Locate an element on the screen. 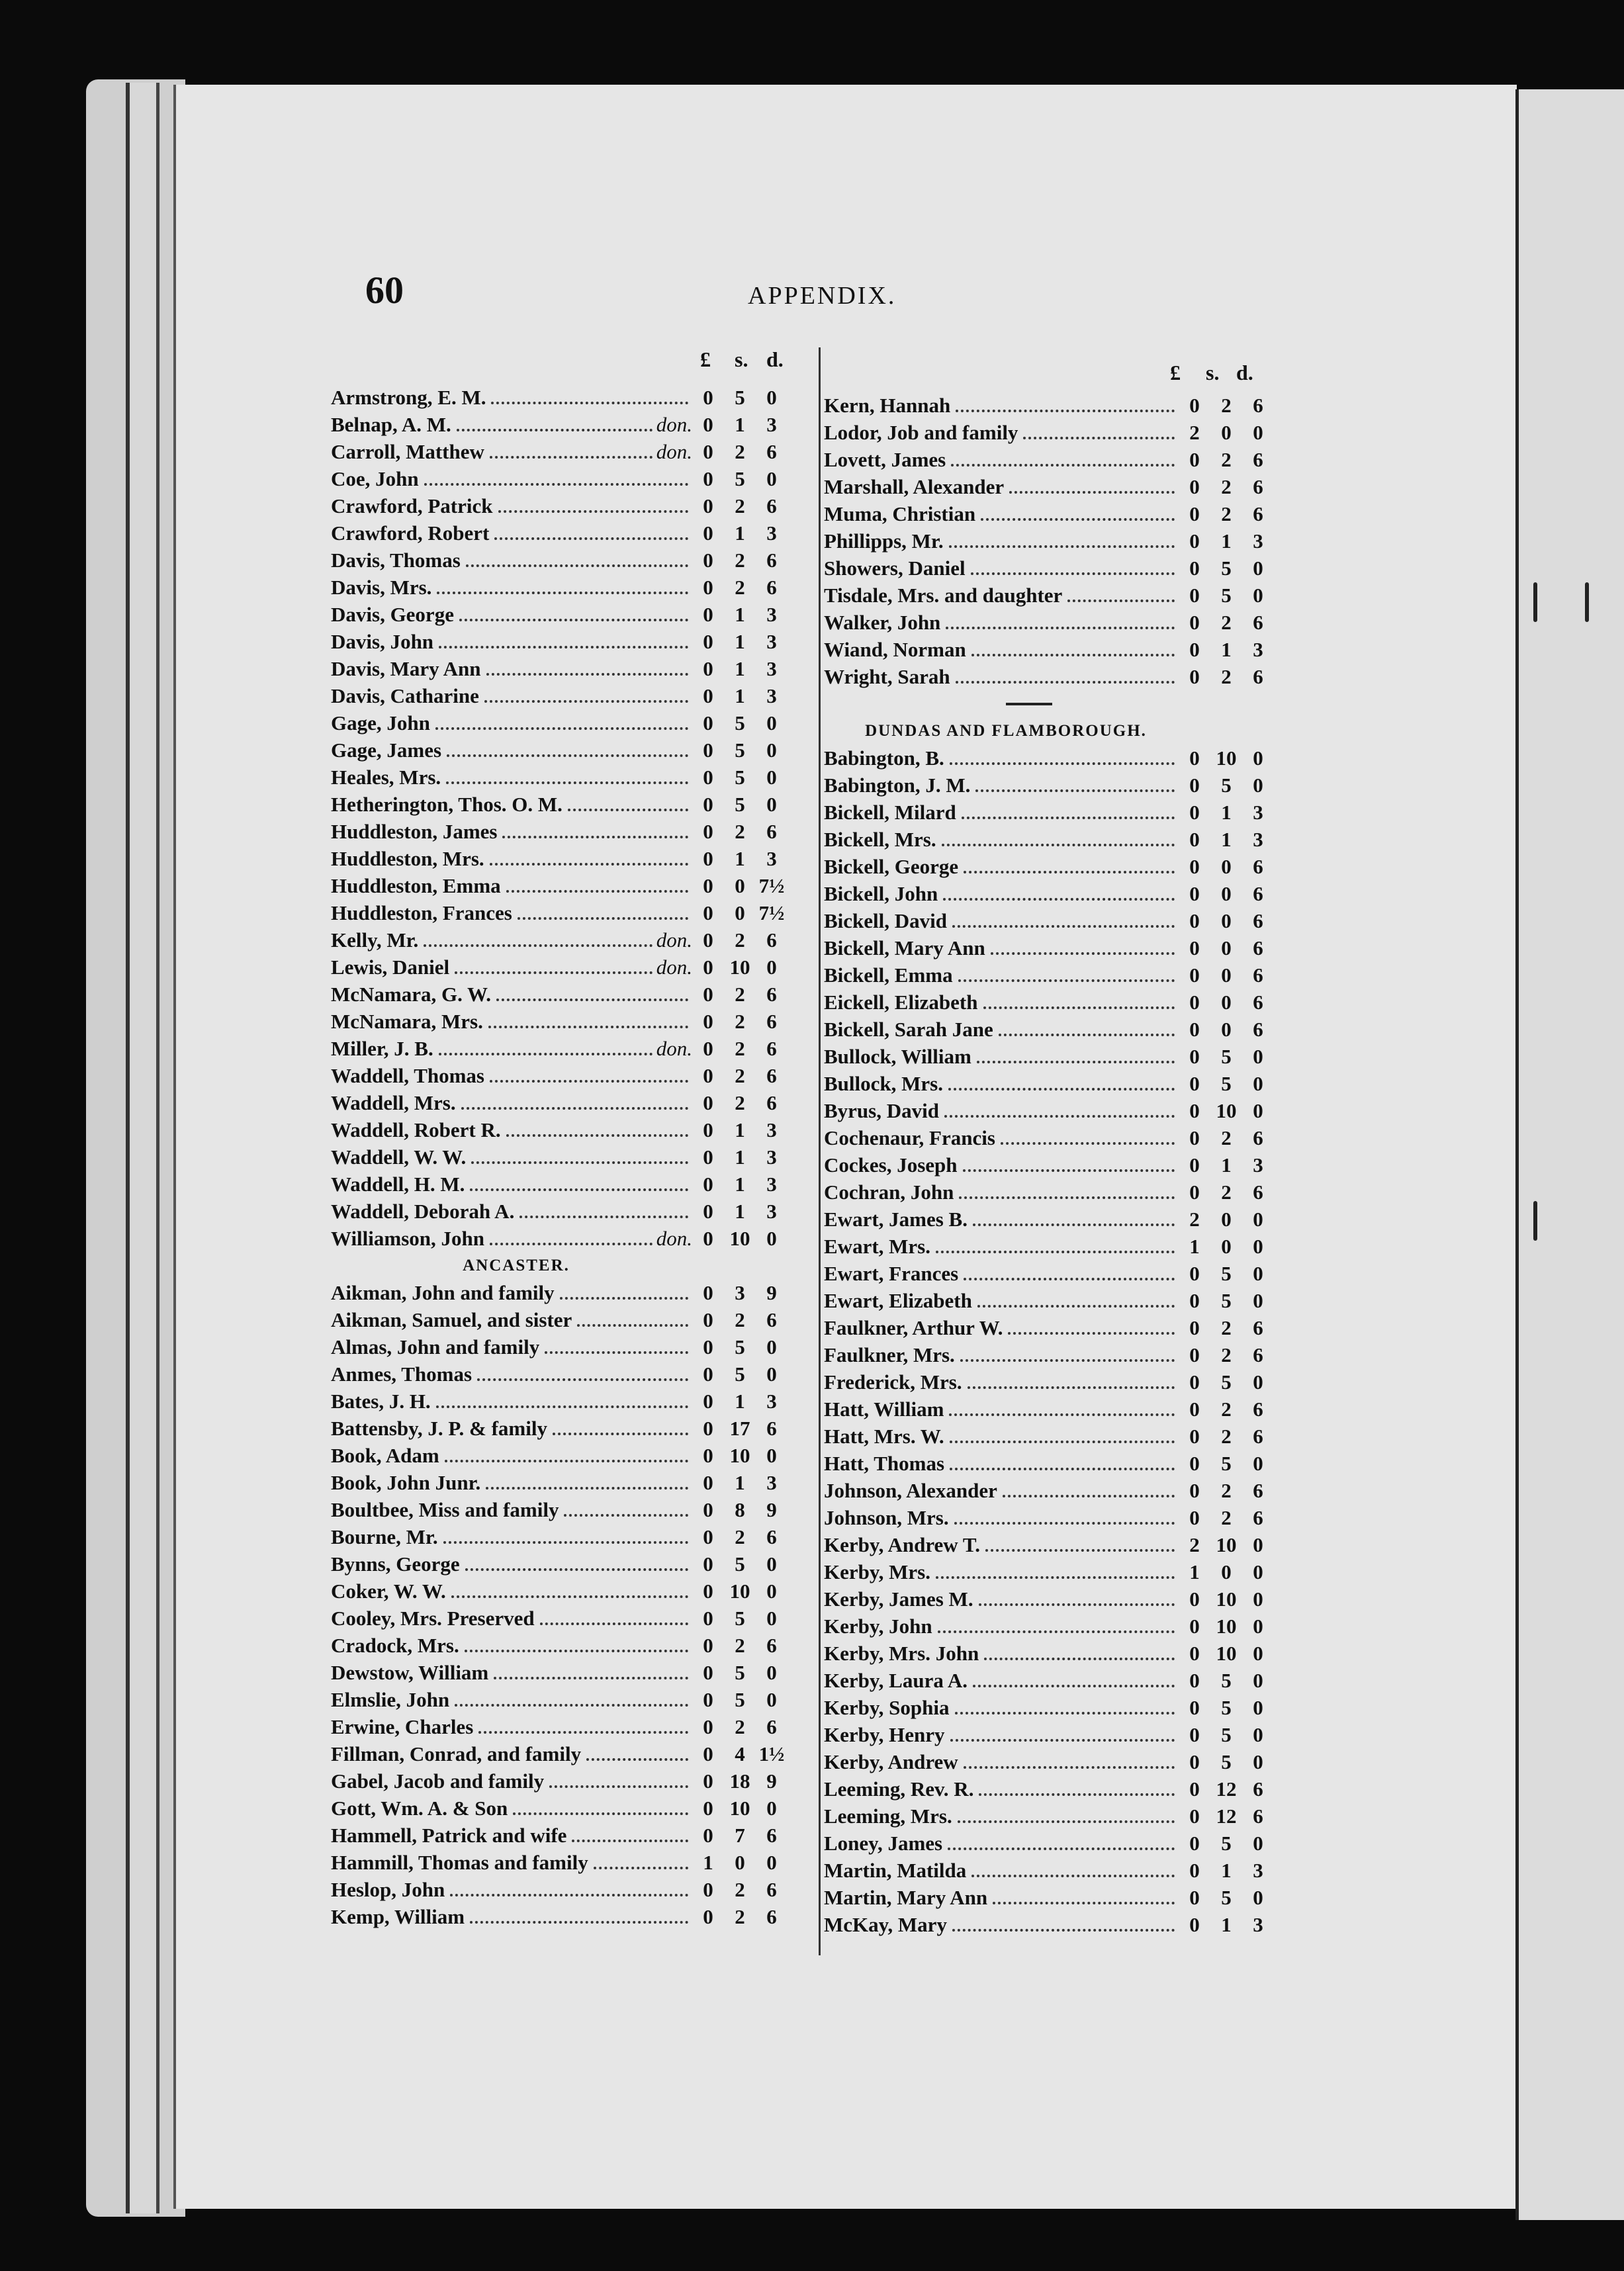  subscriber-name: Bickell, Mrs. is located at coordinates (880, 839).